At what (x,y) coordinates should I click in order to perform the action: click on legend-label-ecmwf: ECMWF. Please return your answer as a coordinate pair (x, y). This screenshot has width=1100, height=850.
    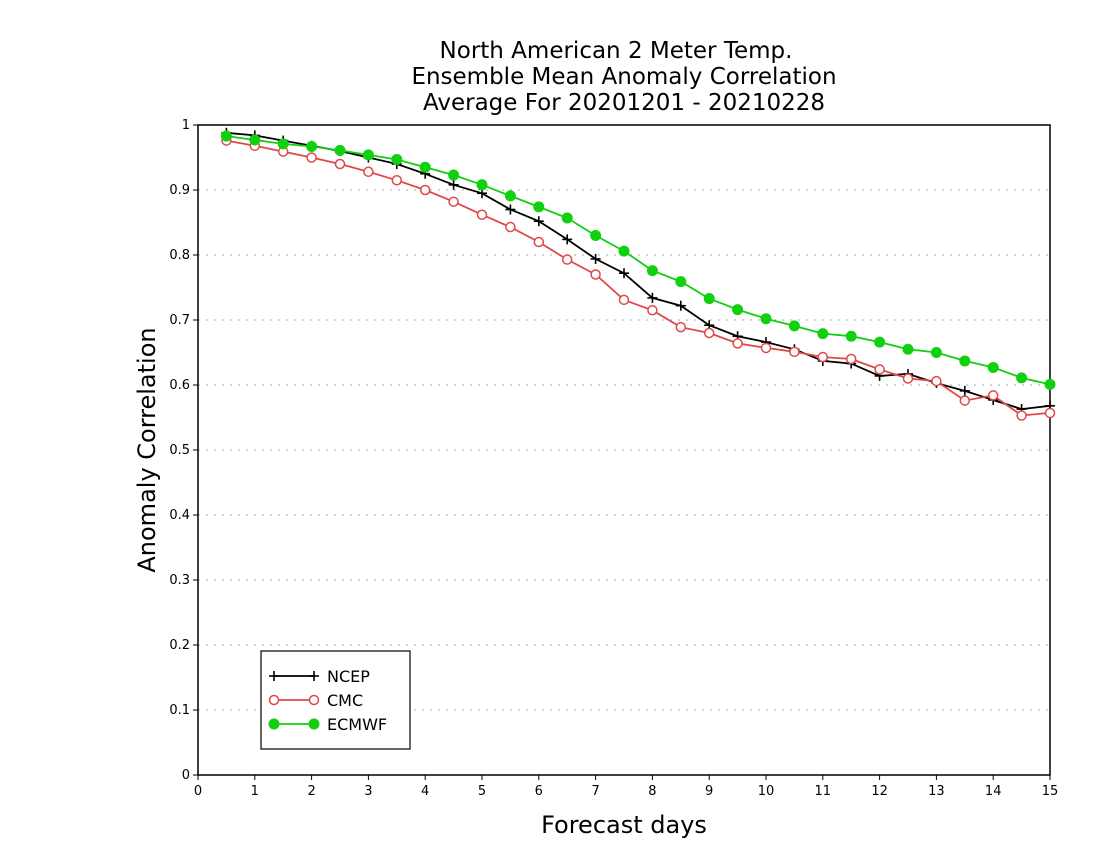
    Looking at the image, I should click on (357, 724).